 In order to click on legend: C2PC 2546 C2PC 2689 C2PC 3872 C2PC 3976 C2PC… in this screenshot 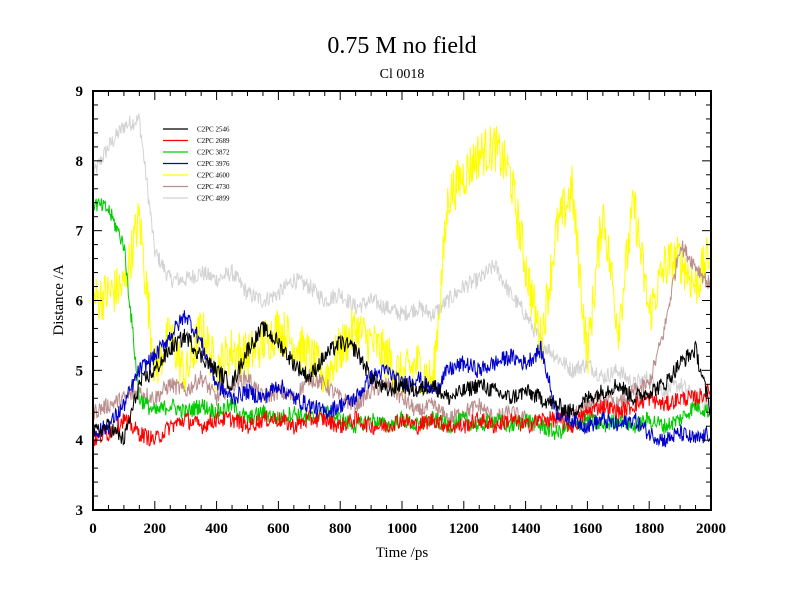, I will do `click(196, 164)`.